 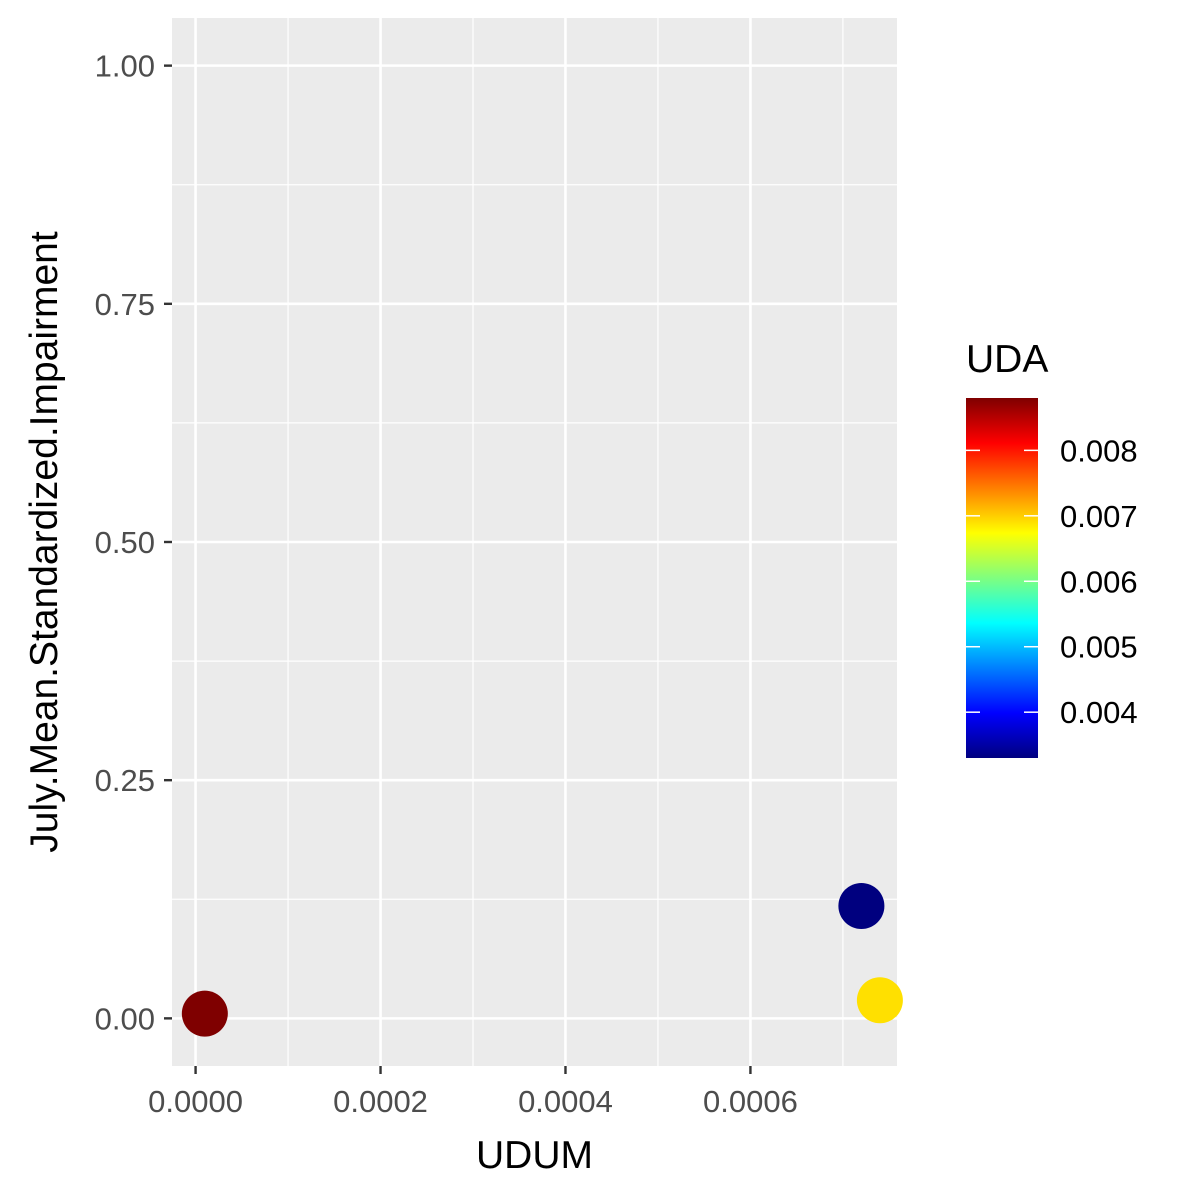 What do you see at coordinates (125, 304) in the screenshot?
I see `y-tick-label: 0.75` at bounding box center [125, 304].